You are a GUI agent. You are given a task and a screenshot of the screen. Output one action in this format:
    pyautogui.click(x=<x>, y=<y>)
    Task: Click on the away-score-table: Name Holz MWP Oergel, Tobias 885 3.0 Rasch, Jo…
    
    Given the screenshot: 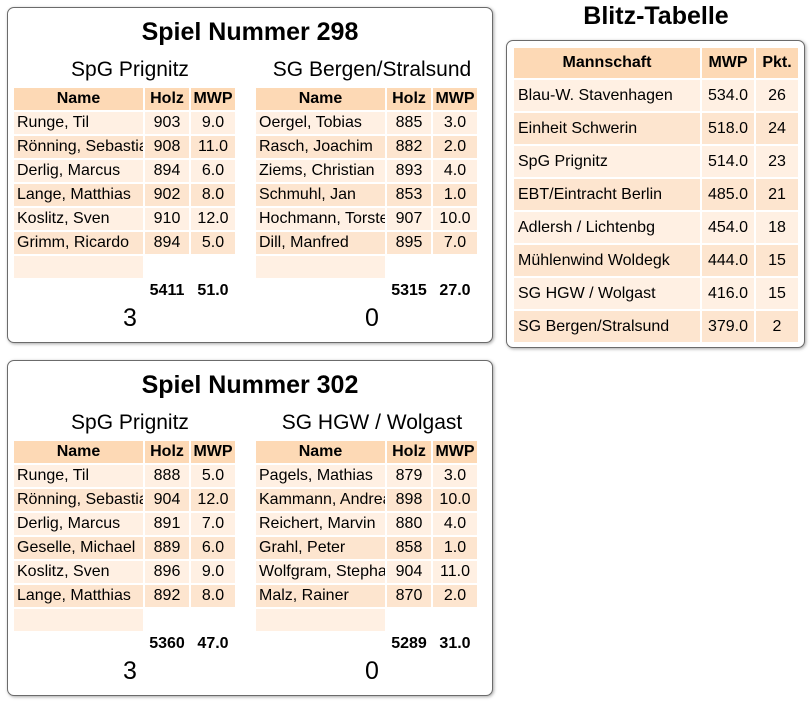 What is the action you would take?
    pyautogui.click(x=366, y=195)
    